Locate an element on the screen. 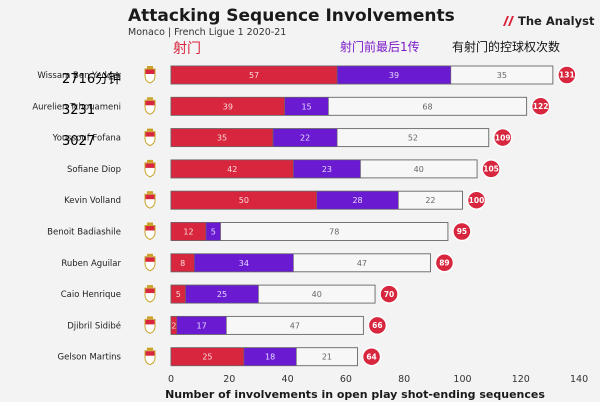  bar-label-assist: 28 is located at coordinates (357, 200).